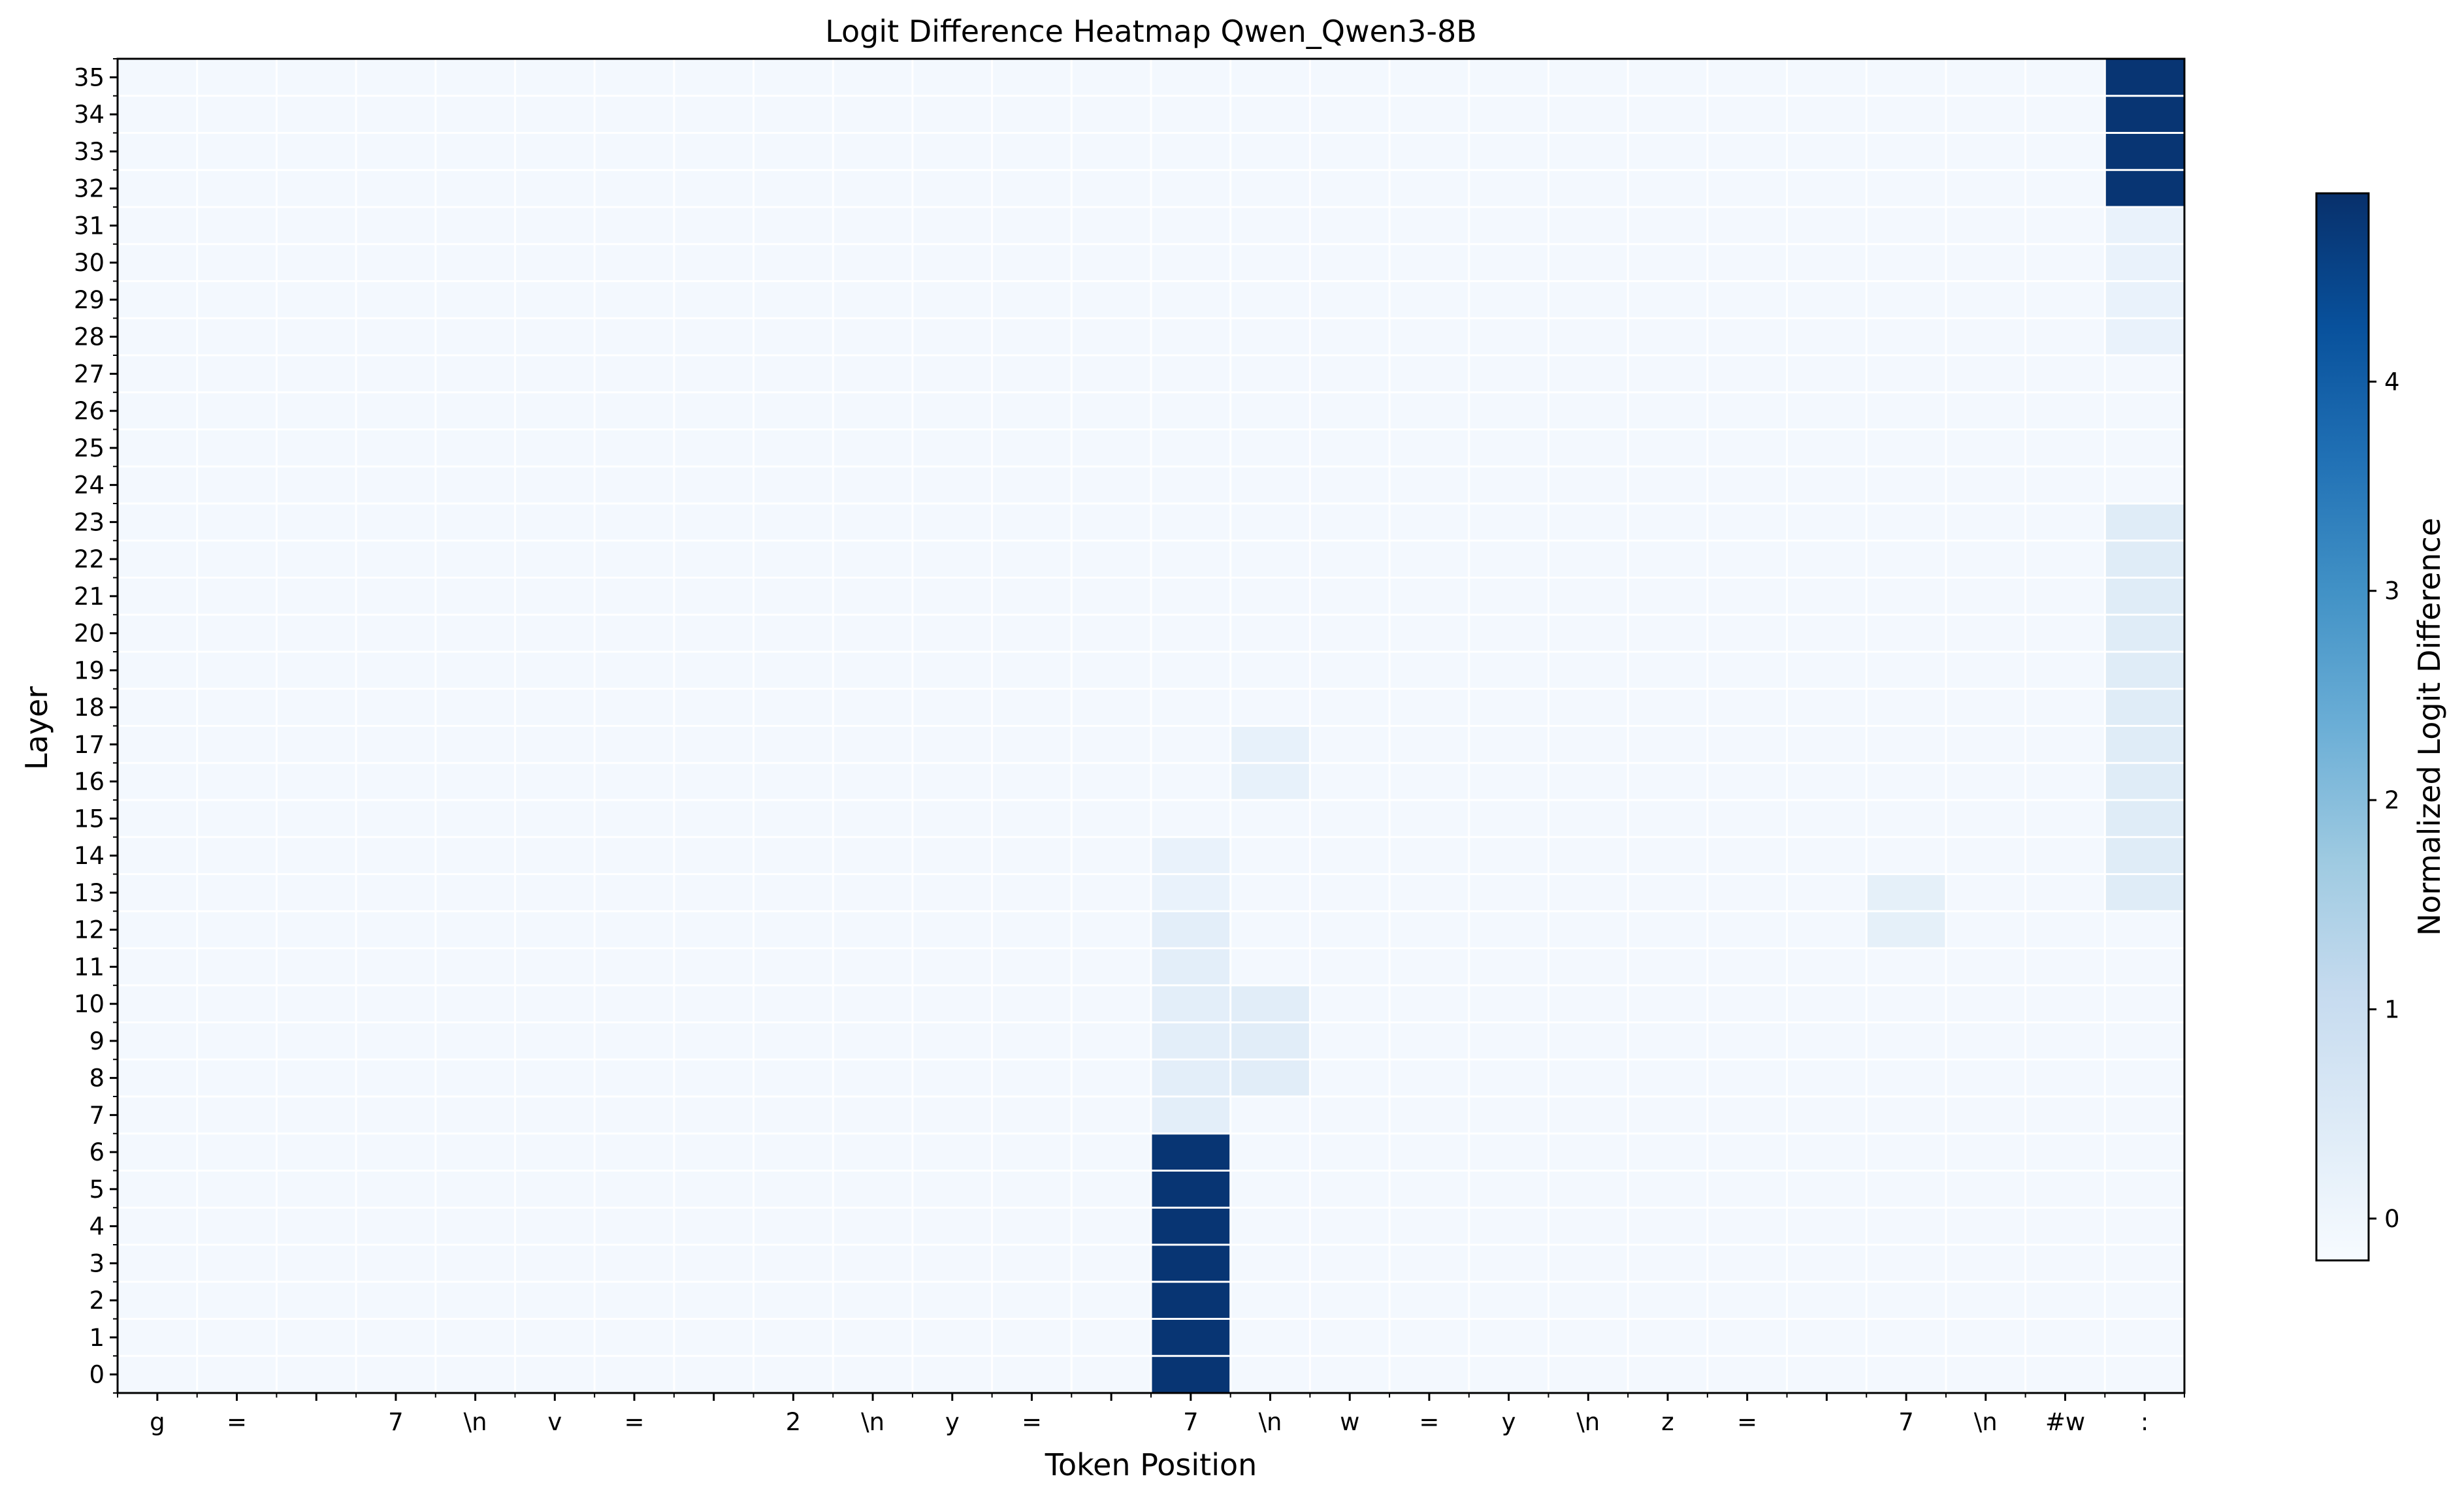 This screenshot has height=1504, width=2464. Describe the element at coordinates (2065, 1422) in the screenshot. I see `x-tick-label: #w` at that location.